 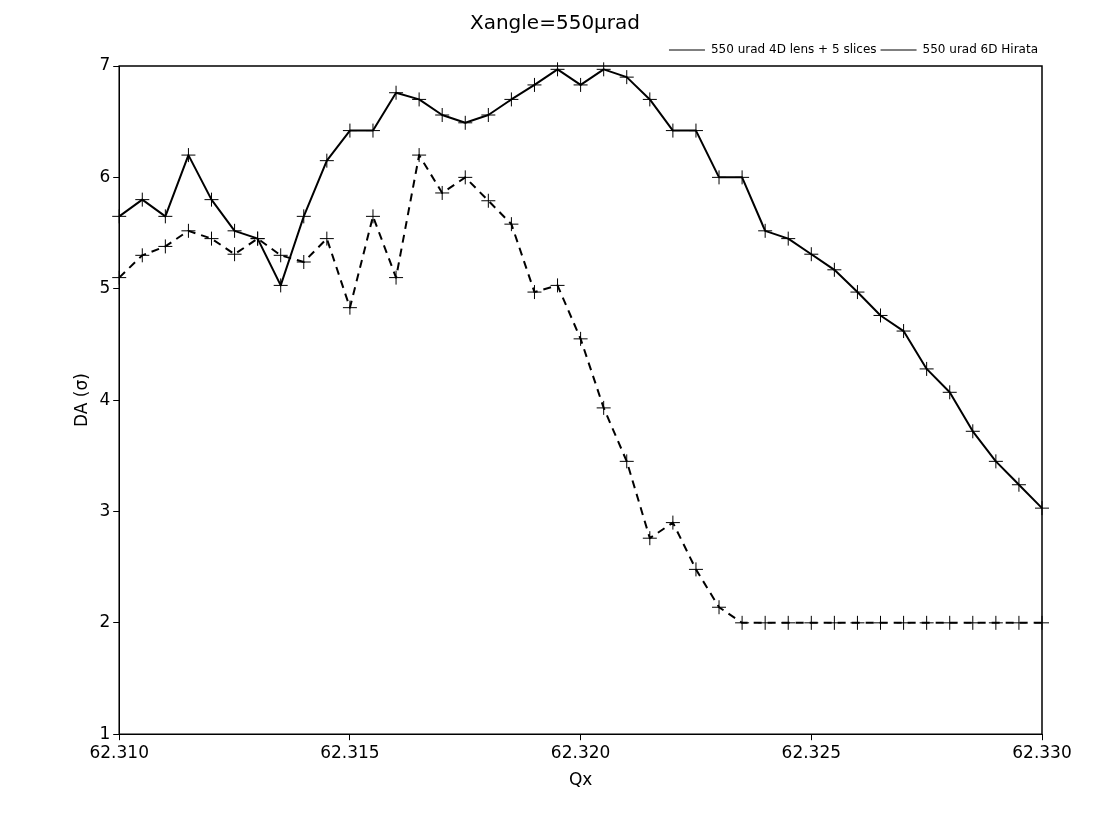 I want to click on x-axis-title: Qx, so click(x=580, y=779).